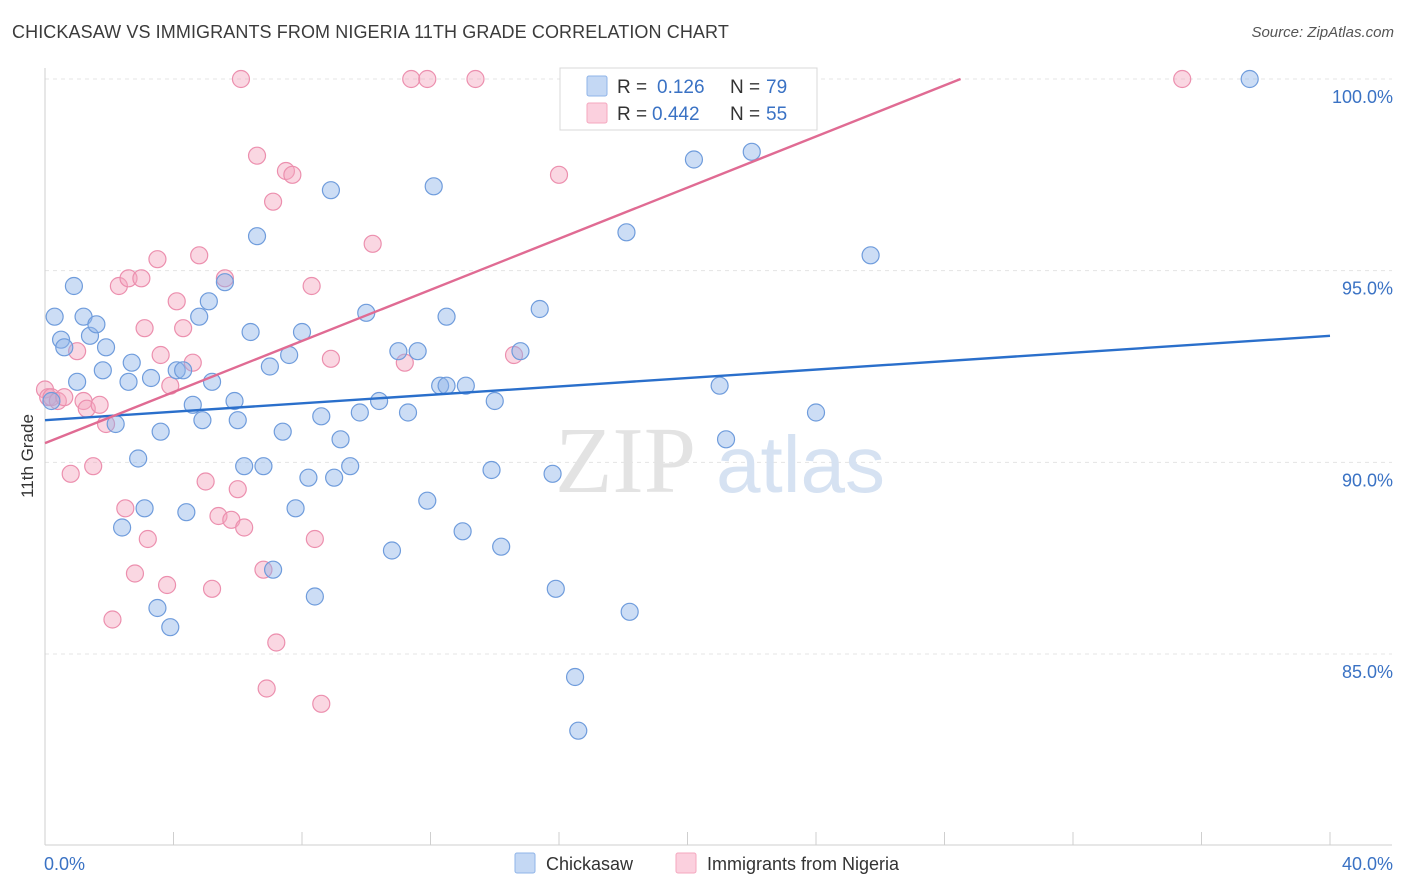  I want to click on trend-line-chickasaw, so click(687, 378).